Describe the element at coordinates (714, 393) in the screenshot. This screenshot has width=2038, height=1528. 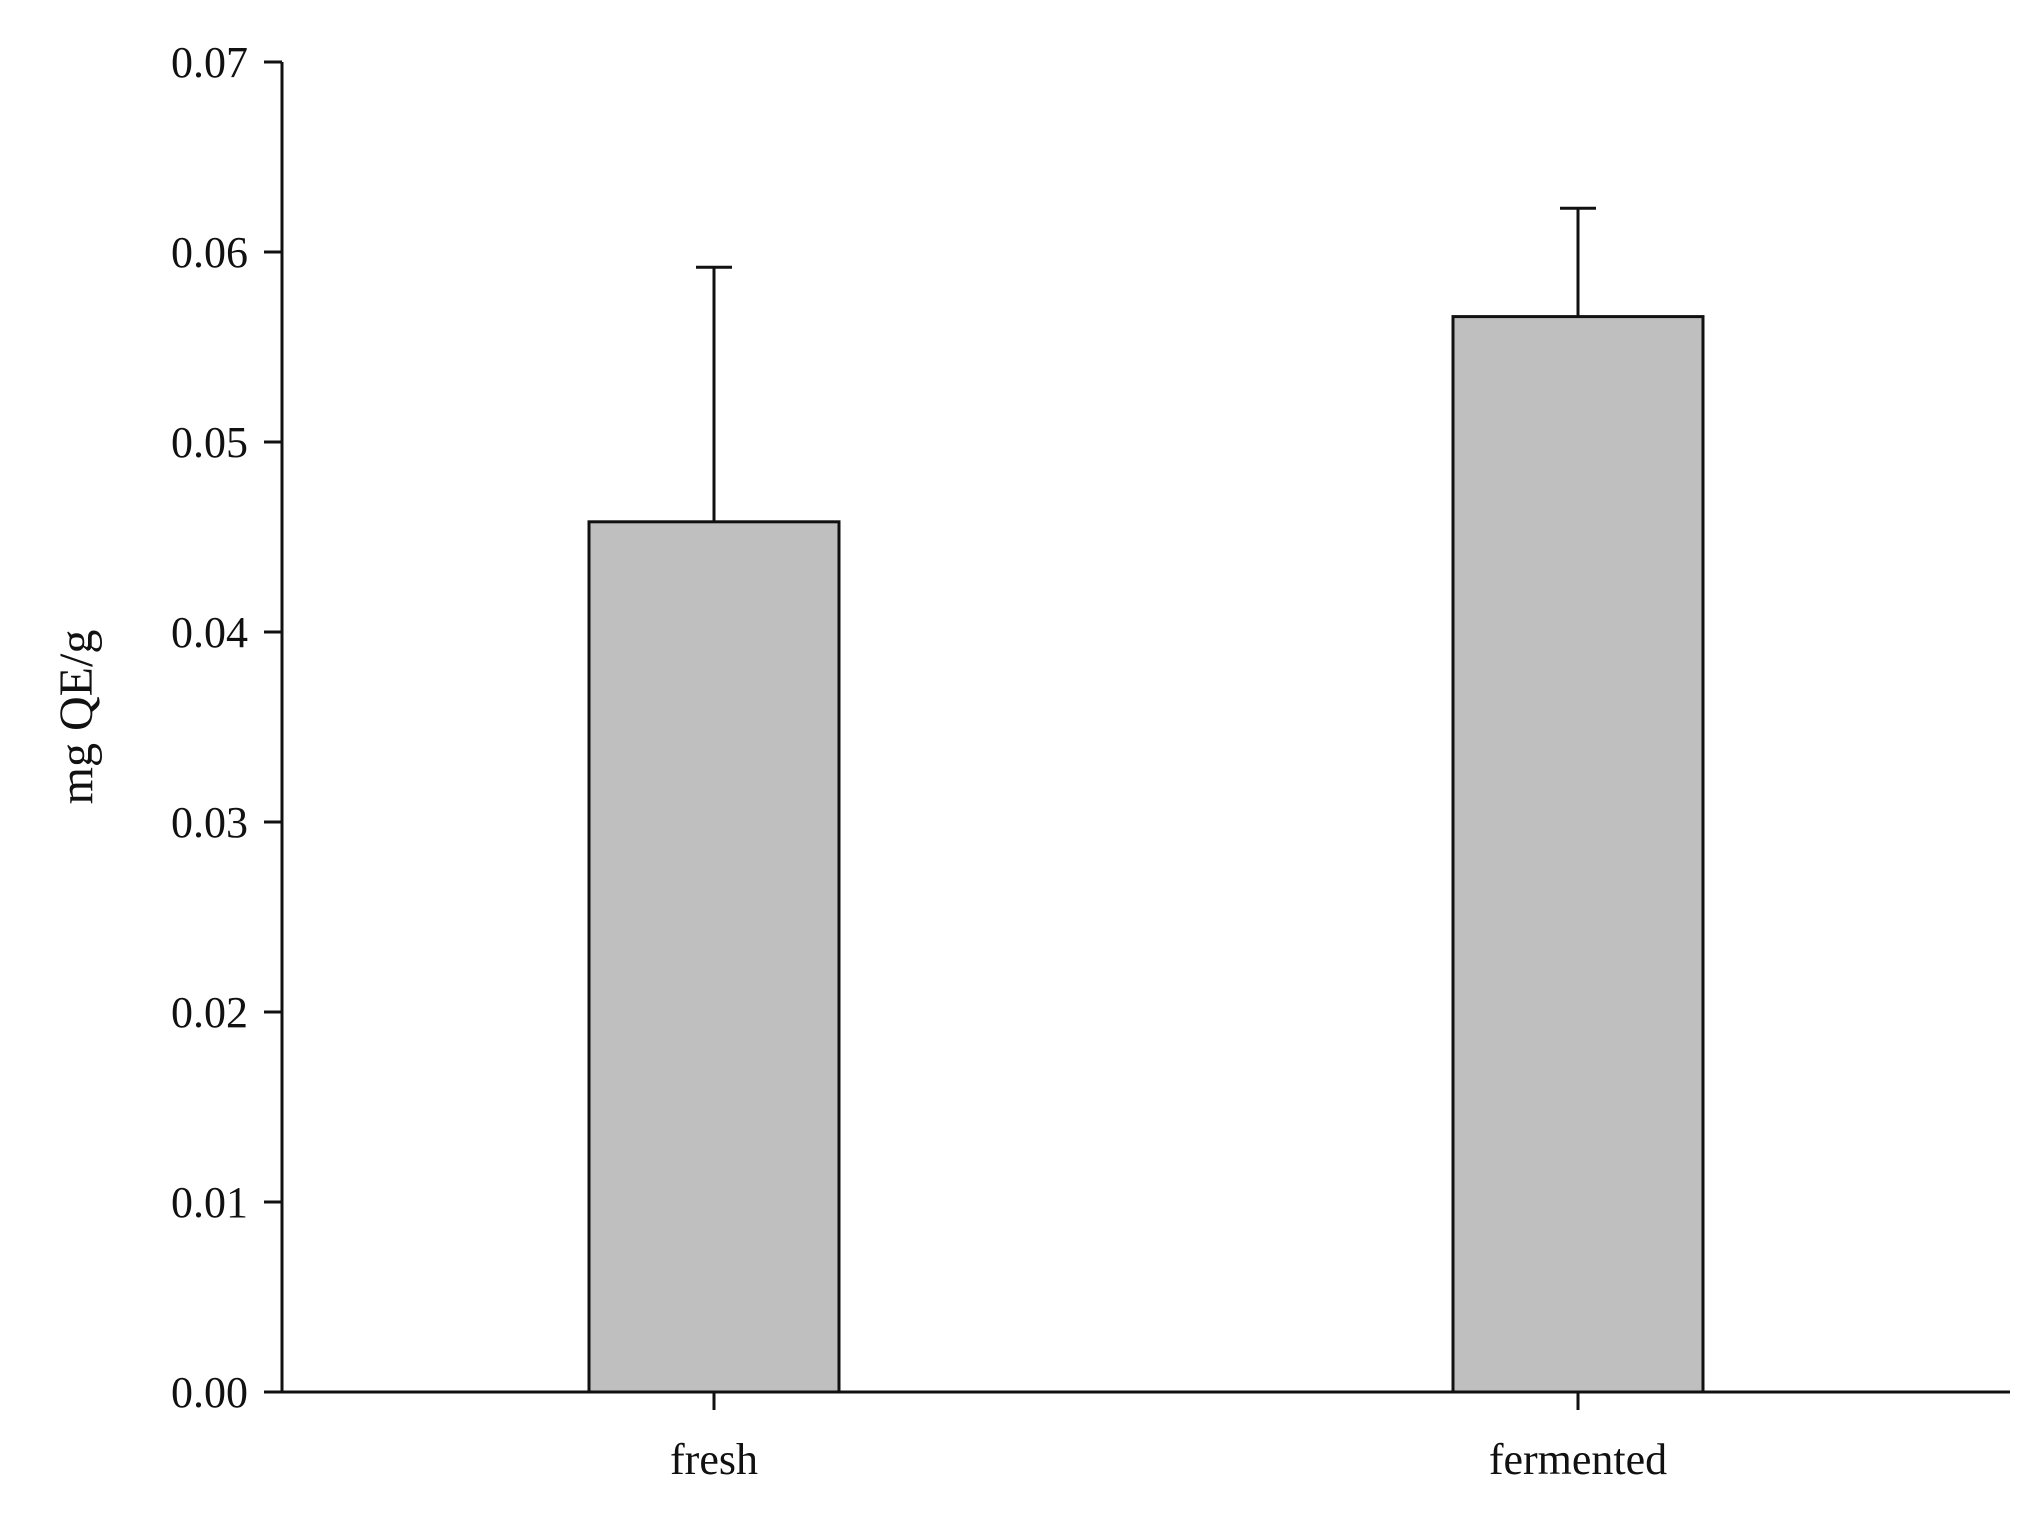
I see `error-bar-fresh` at that location.